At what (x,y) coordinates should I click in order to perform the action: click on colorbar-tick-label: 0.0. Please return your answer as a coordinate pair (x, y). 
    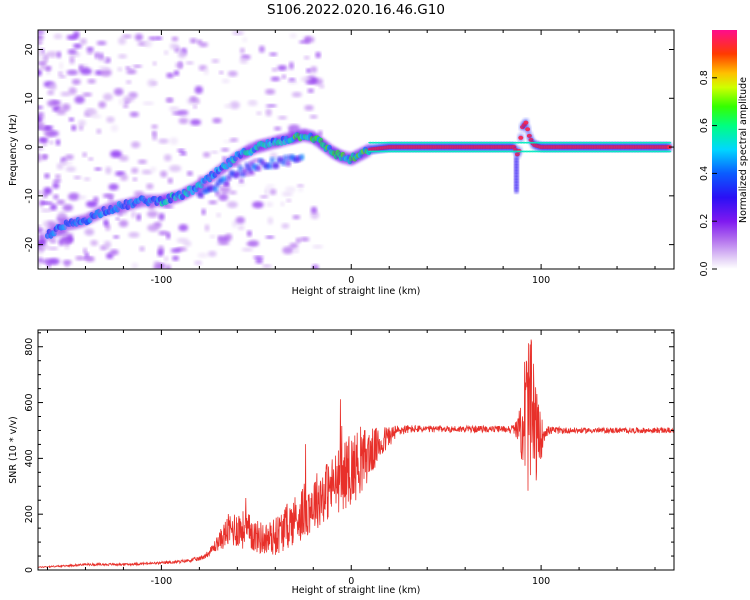
    Looking at the image, I should click on (704, 268).